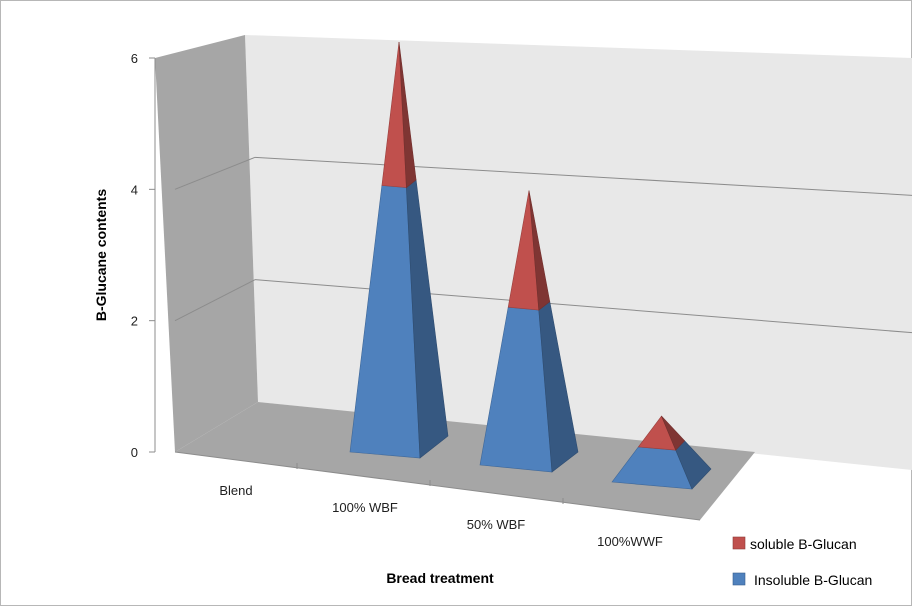 This screenshot has height=606, width=912. What do you see at coordinates (134, 321) in the screenshot?
I see `y-tick-label-1: 2` at bounding box center [134, 321].